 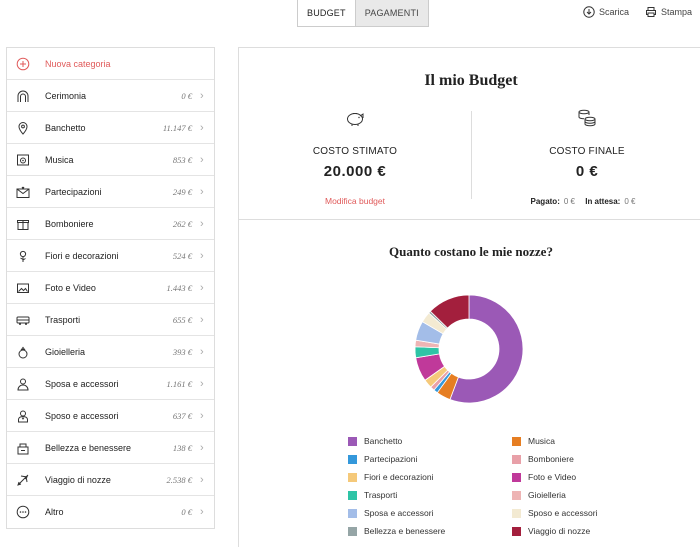 What do you see at coordinates (65, 351) in the screenshot?
I see `sidebar-item-label: Gioielleria` at bounding box center [65, 351].